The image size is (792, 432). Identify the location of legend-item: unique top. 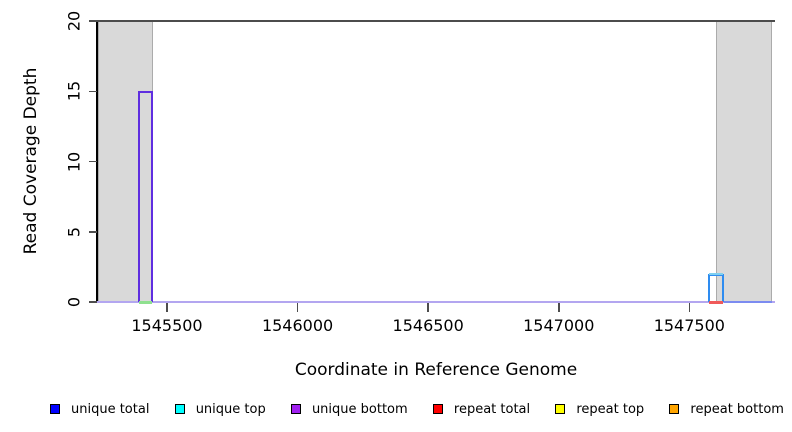
(220, 409).